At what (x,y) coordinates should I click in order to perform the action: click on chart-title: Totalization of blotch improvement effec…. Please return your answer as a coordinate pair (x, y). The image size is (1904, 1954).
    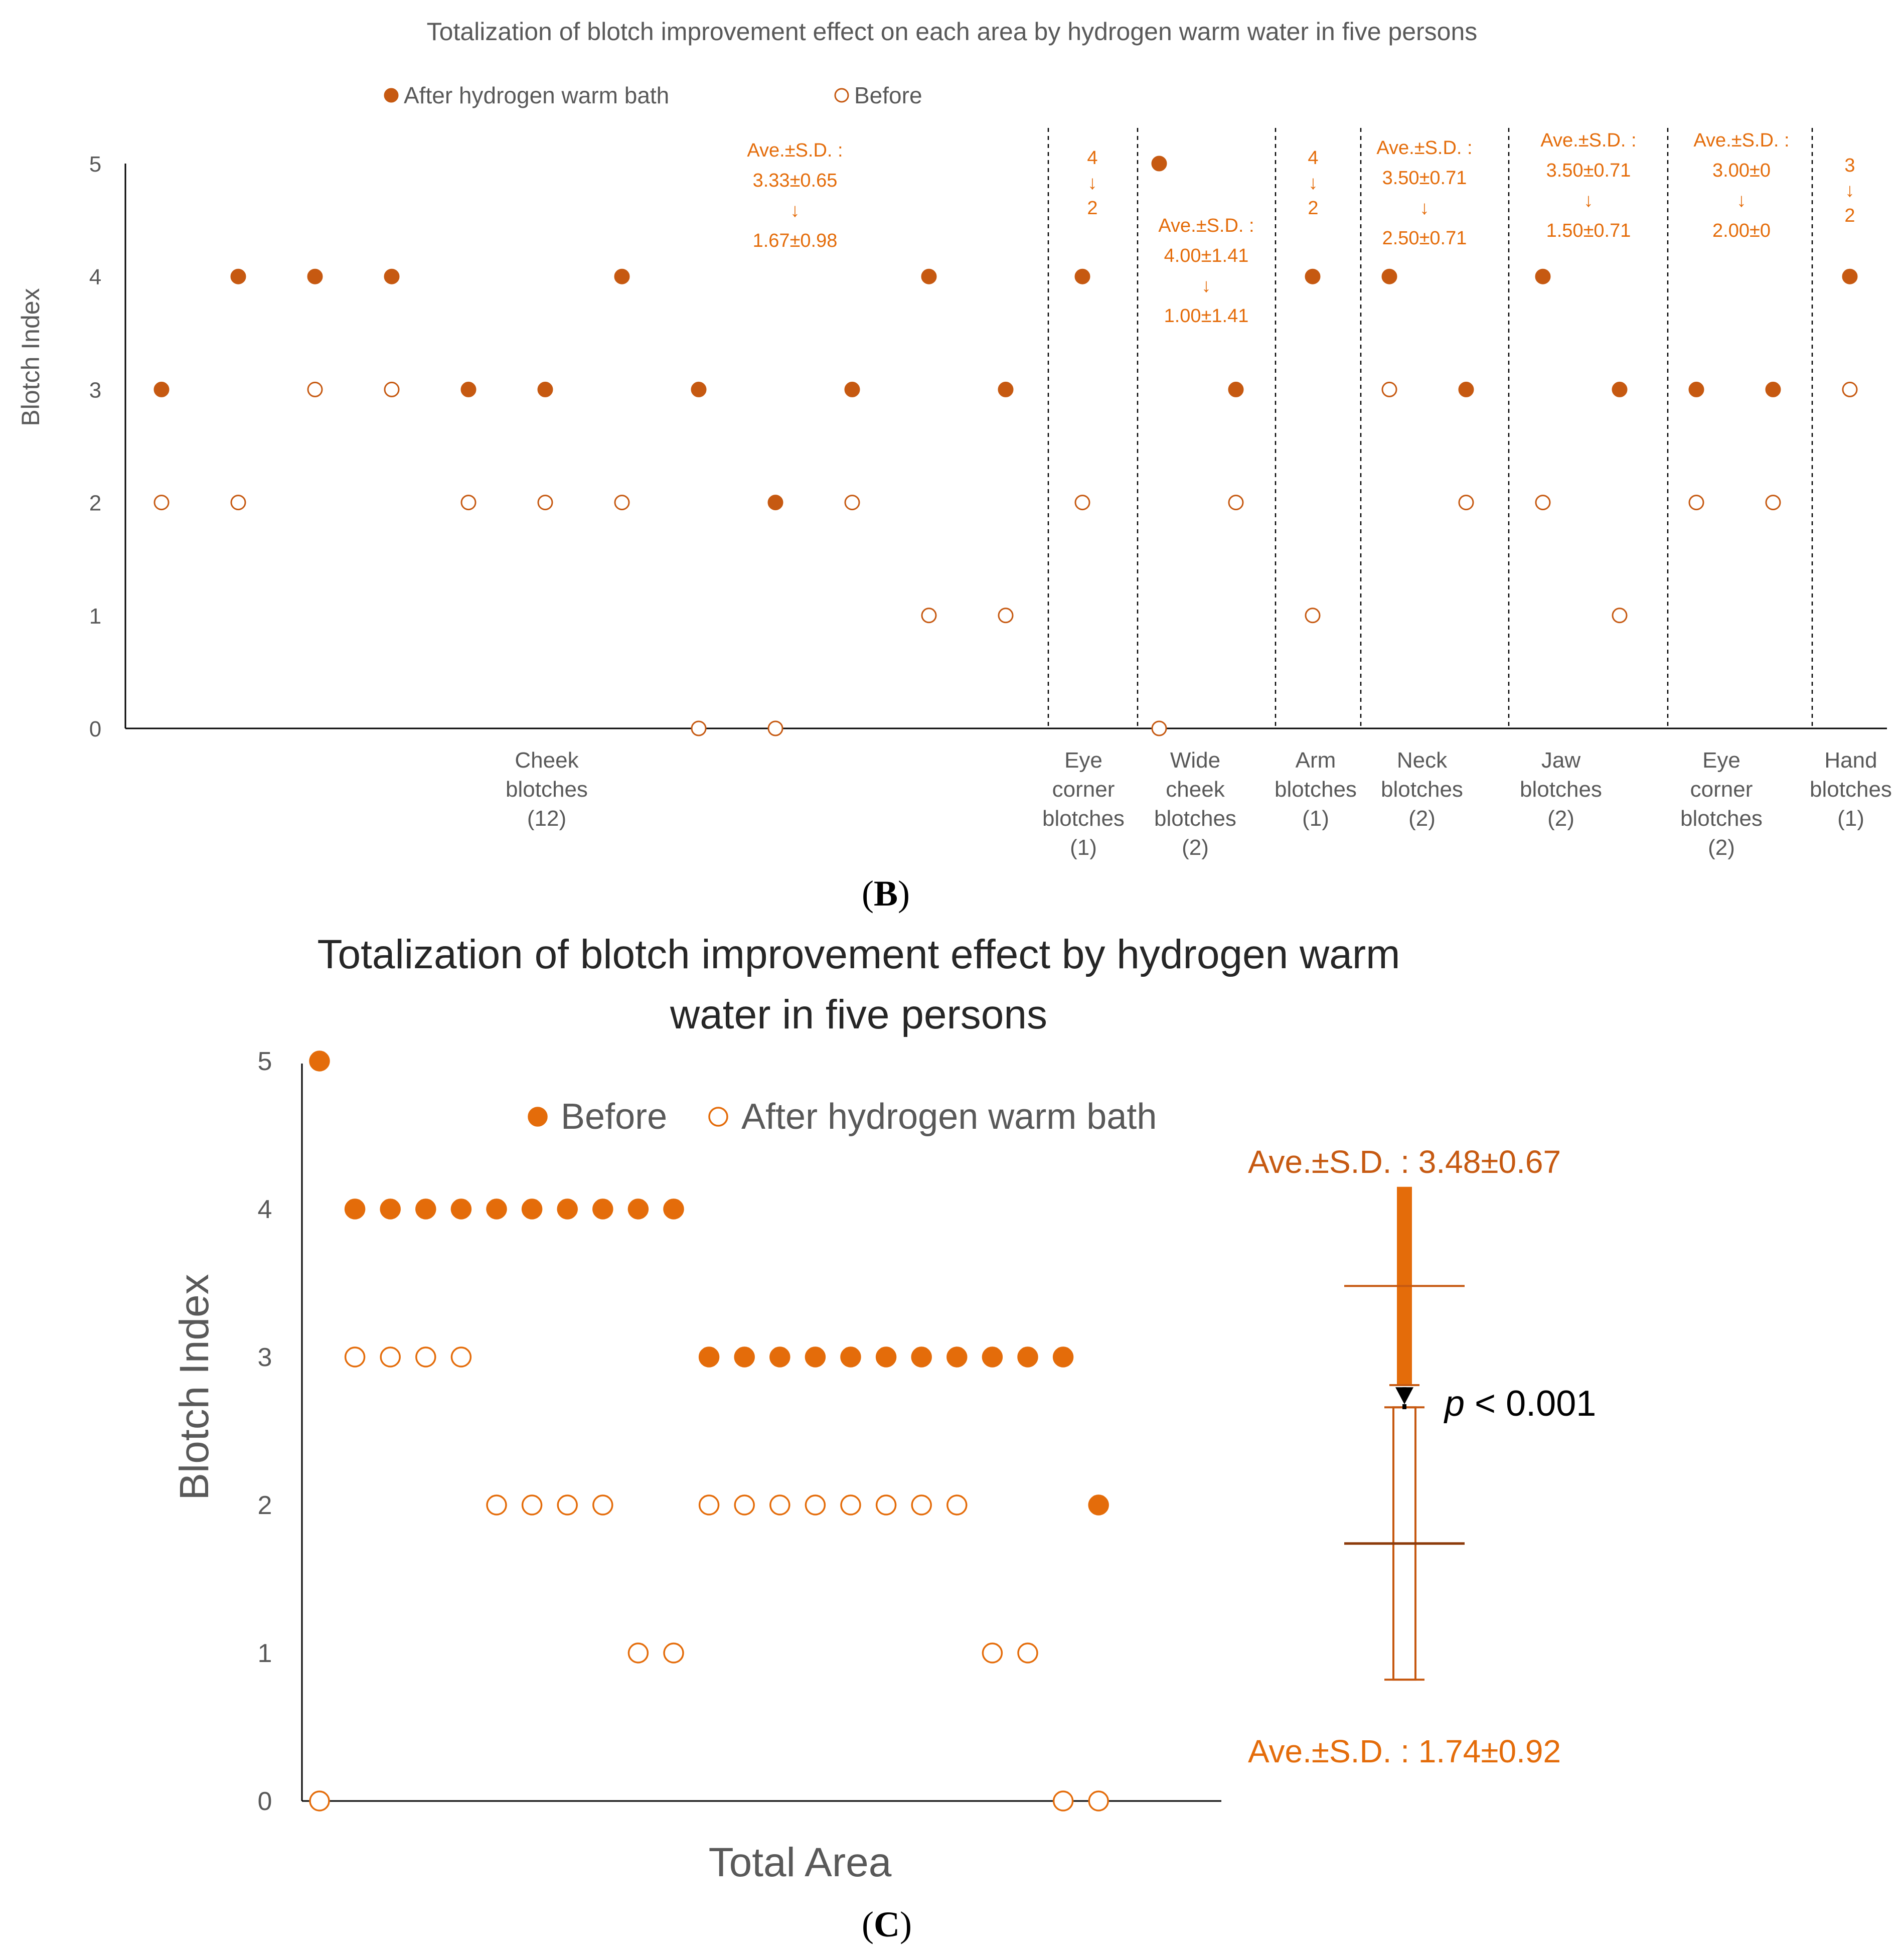
    Looking at the image, I should click on (952, 32).